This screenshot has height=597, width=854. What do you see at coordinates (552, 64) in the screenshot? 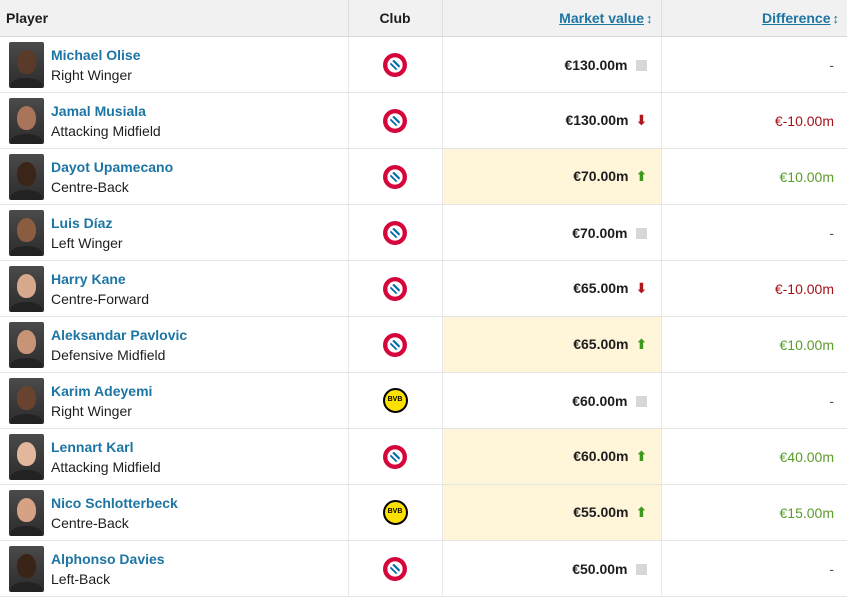
I see `market-value-cell: €130.00m` at bounding box center [552, 64].